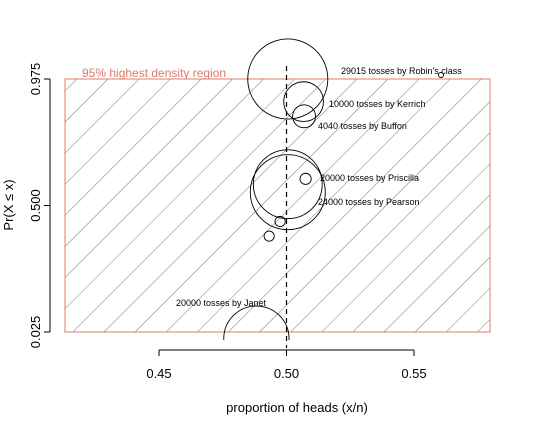 This screenshot has width=540, height=430. I want to click on x-axis: 0.45 0.50 0.55, so click(286, 365).